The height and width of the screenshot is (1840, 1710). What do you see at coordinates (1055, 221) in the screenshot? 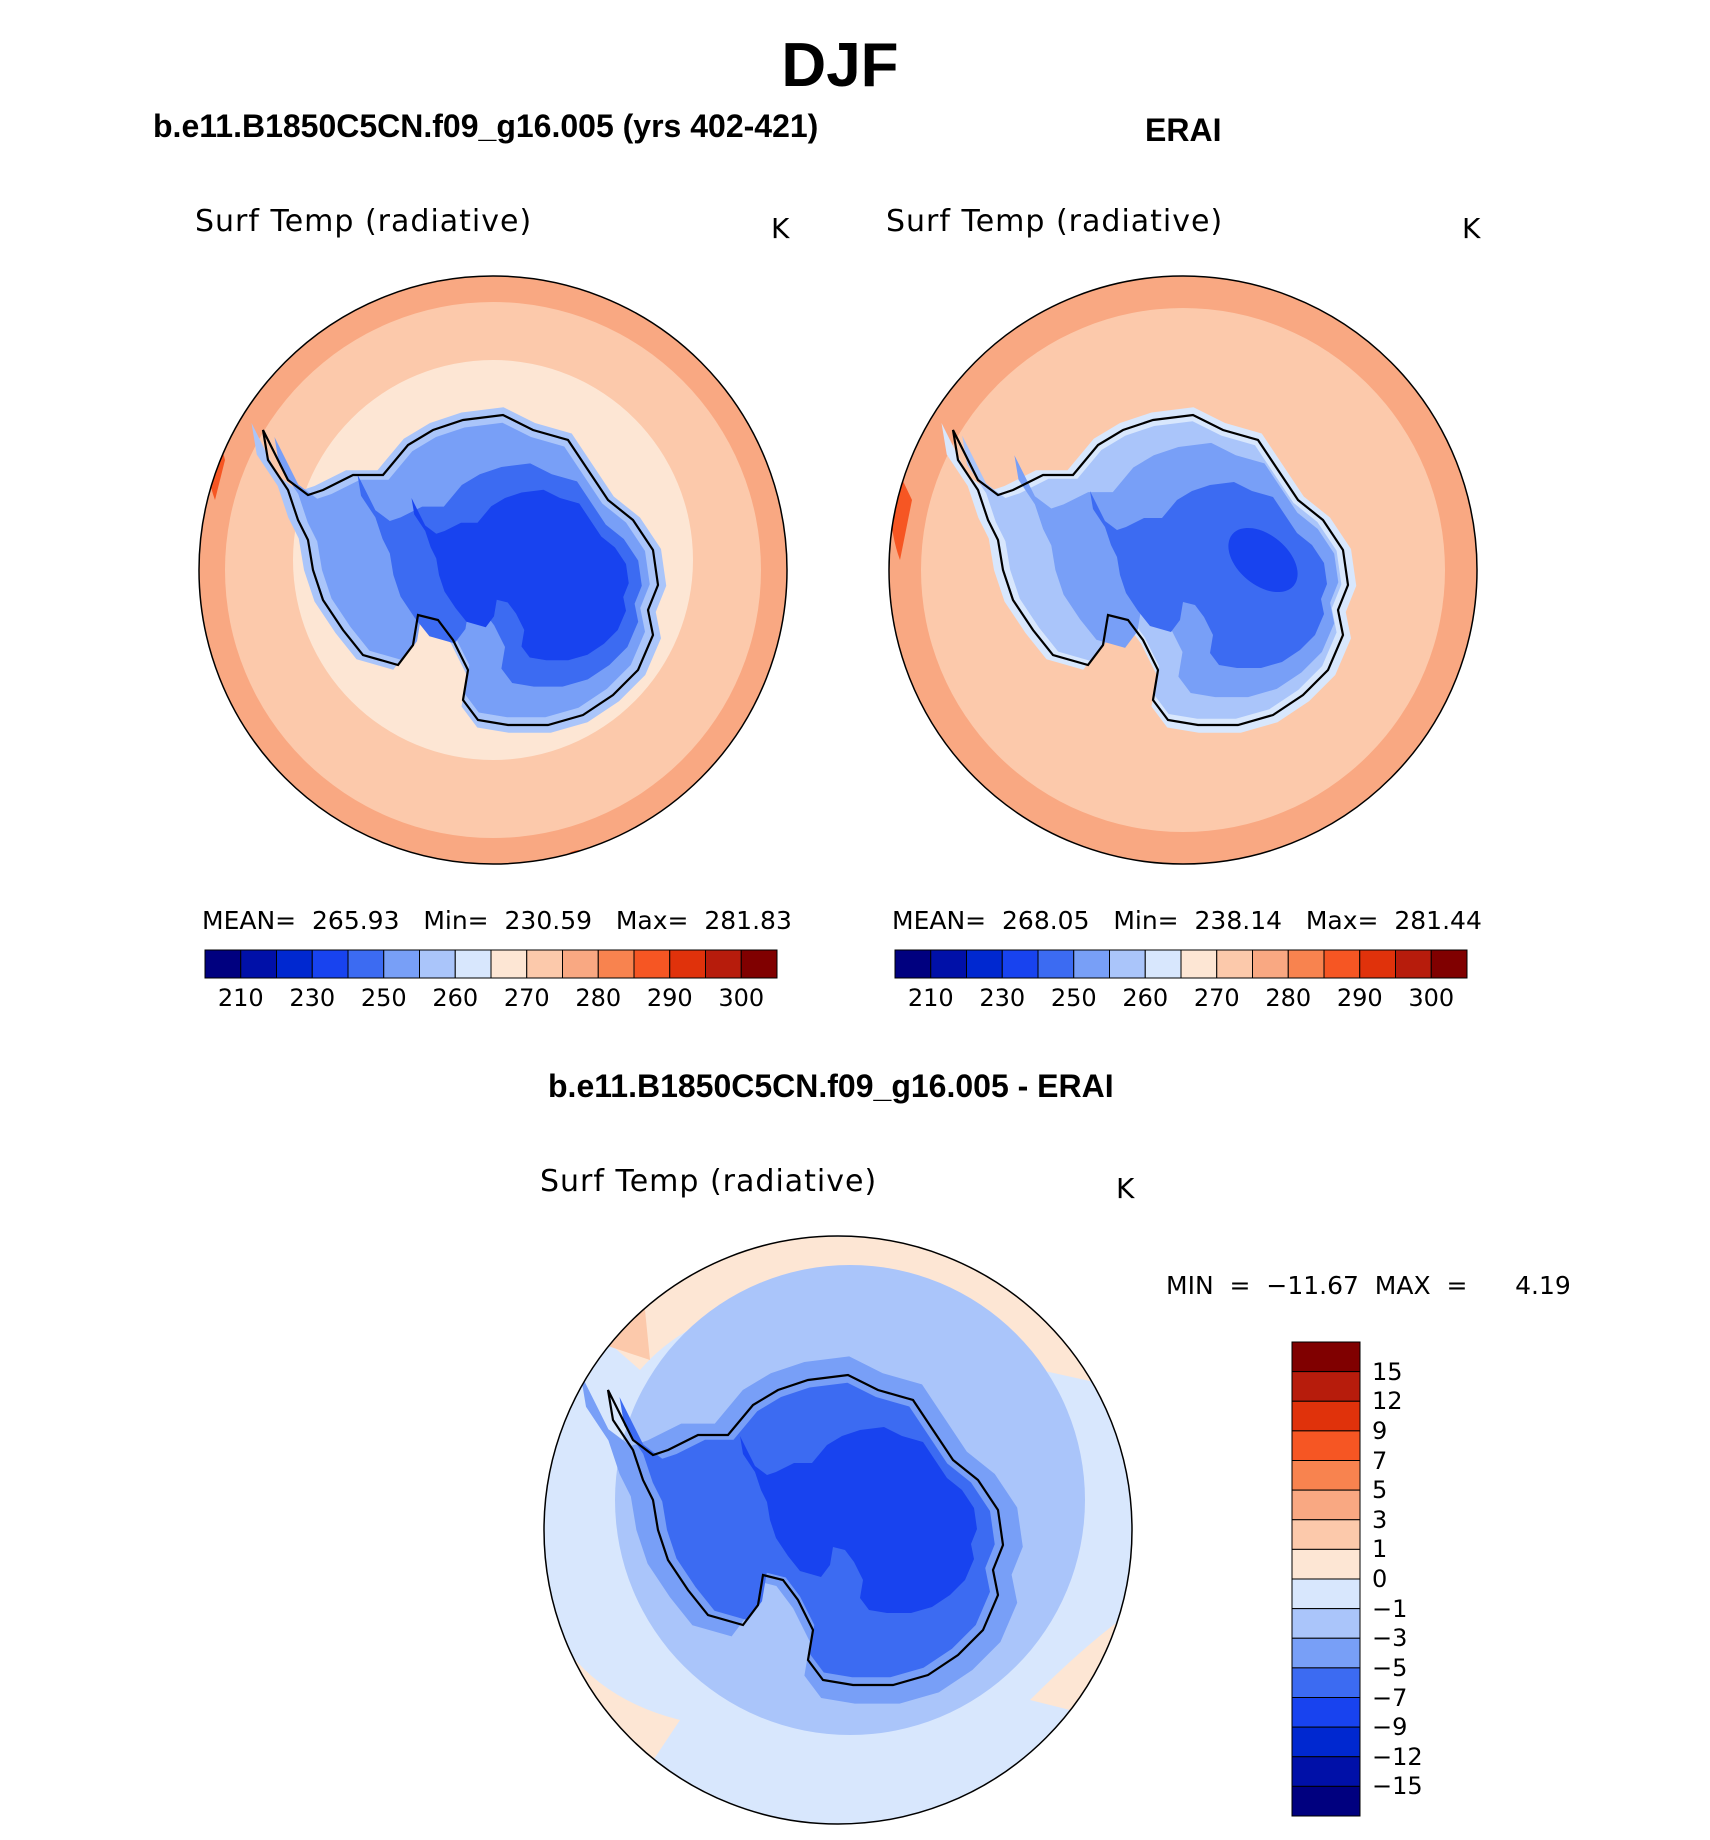
I see `obs-variable-label: Surf Temp (radiative)` at bounding box center [1055, 221].